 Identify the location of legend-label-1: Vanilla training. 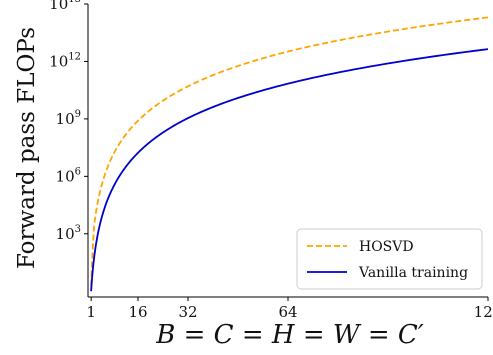
(413, 273).